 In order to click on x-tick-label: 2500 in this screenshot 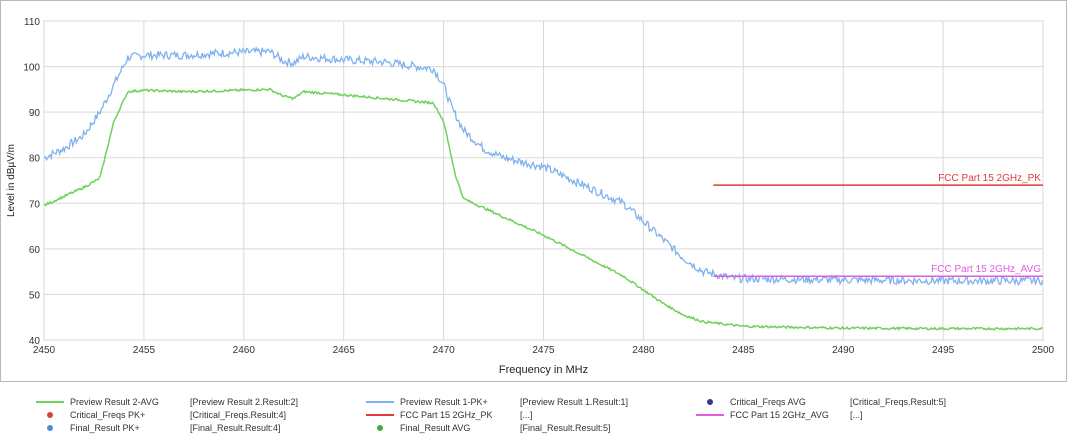, I will do `click(1043, 350)`.